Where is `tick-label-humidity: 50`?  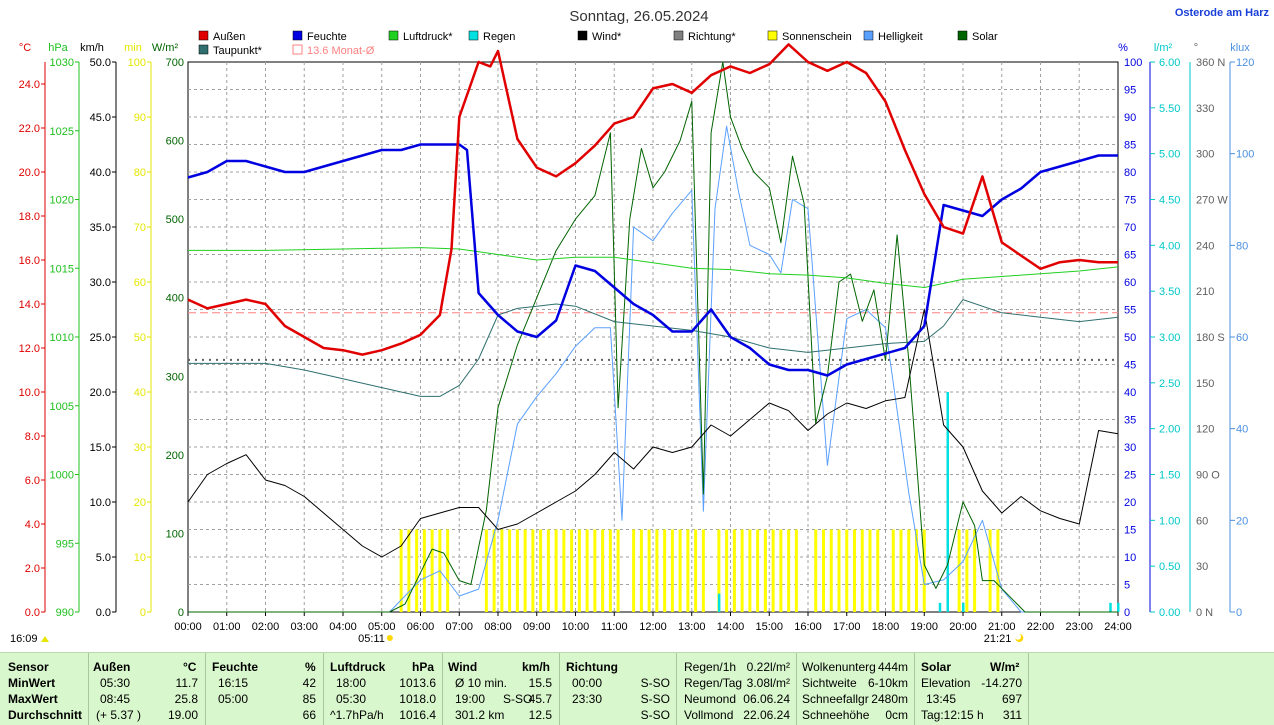
tick-label-humidity: 50 is located at coordinates (1130, 338).